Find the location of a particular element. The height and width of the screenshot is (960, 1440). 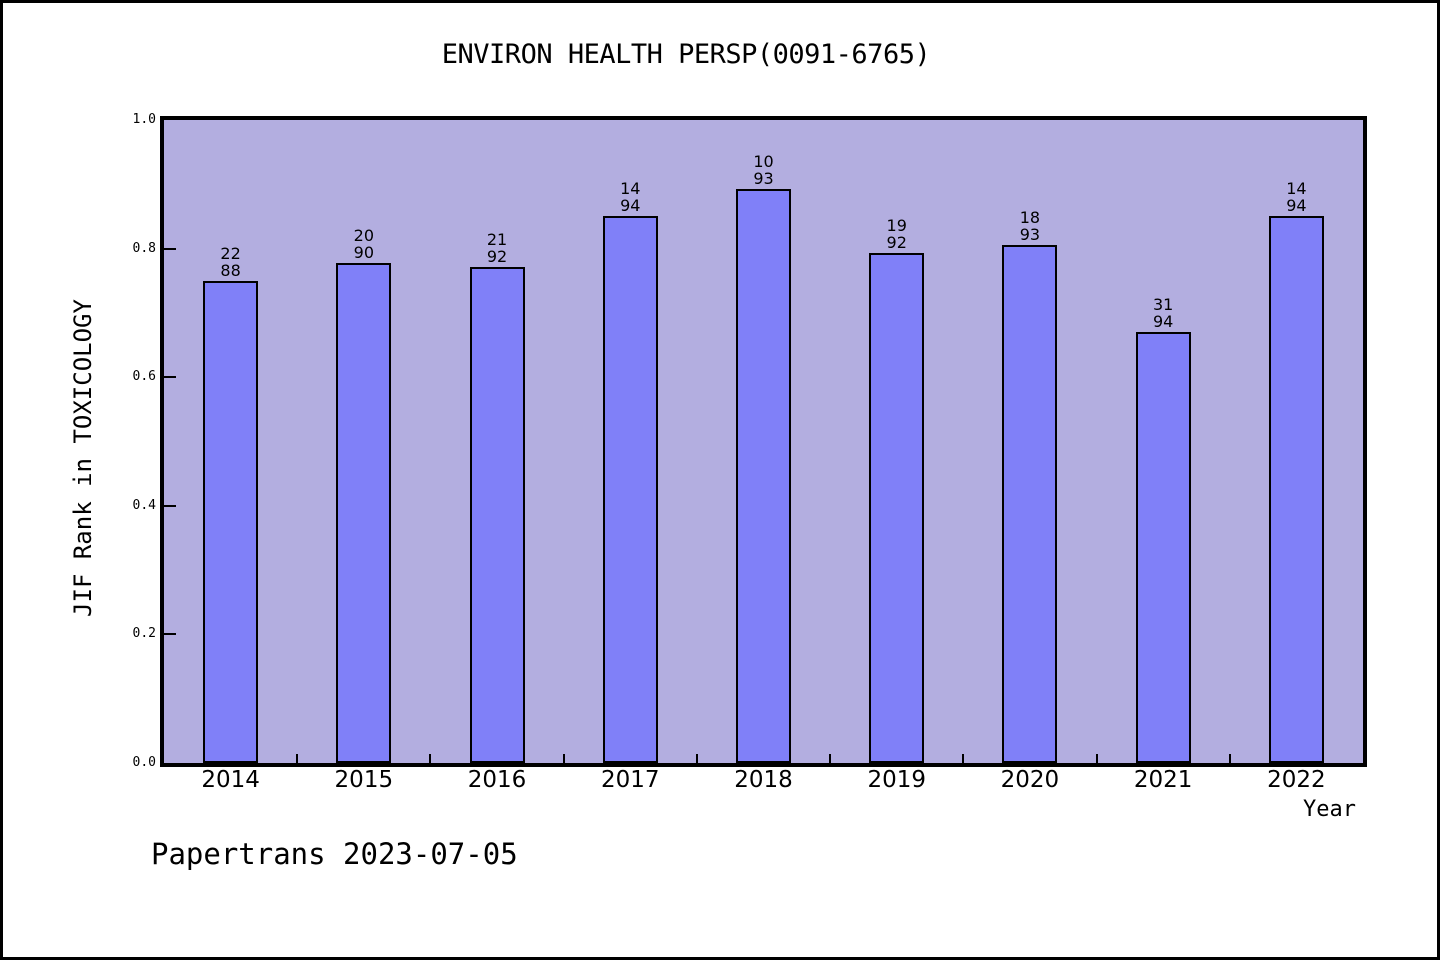

y-tick-label-0.0: 0.0 is located at coordinates (144, 762).